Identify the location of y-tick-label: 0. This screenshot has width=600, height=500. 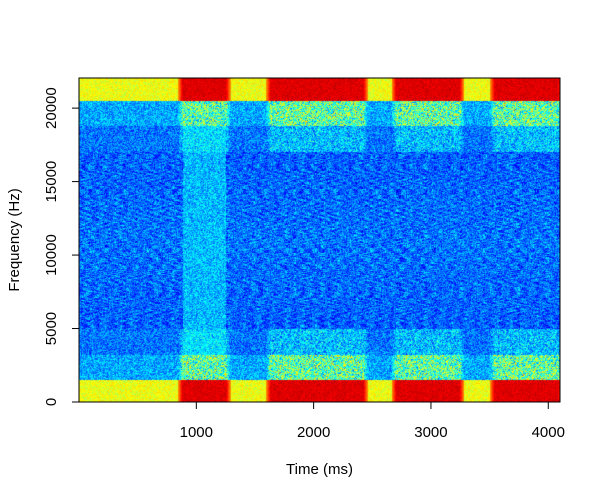
(51, 402).